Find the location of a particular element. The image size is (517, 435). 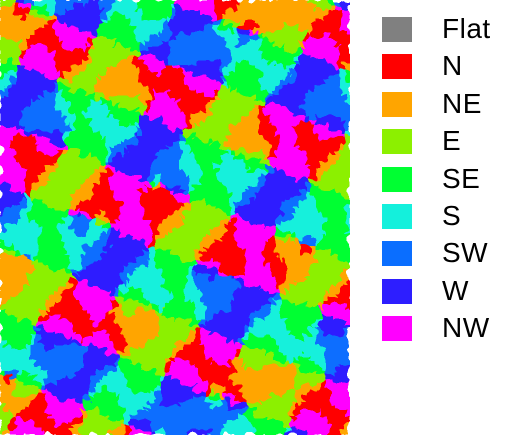

legend-item-n: N is located at coordinates (447, 68).